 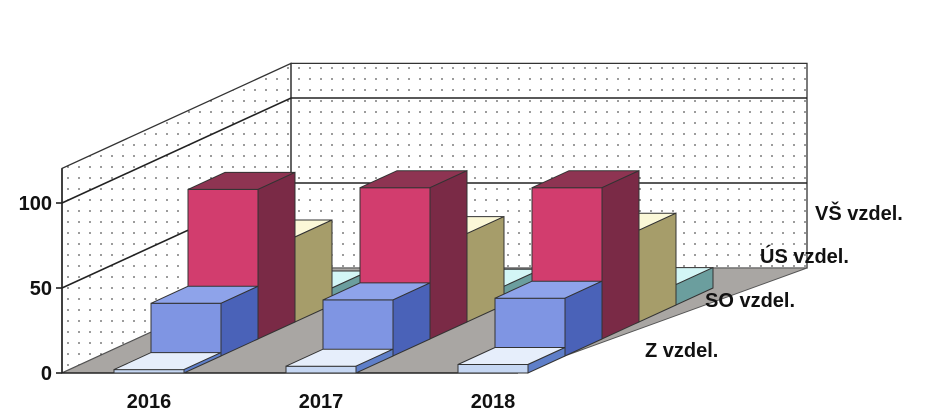 What do you see at coordinates (681, 351) in the screenshot?
I see `series-label-1: Z vzdel.` at bounding box center [681, 351].